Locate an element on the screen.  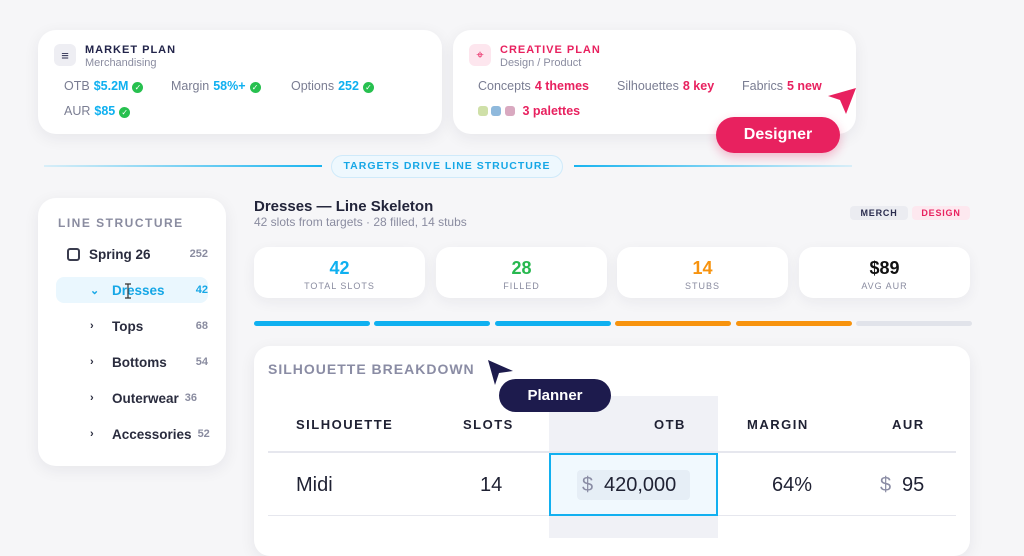
tree-count: 52 is located at coordinates (203, 434).